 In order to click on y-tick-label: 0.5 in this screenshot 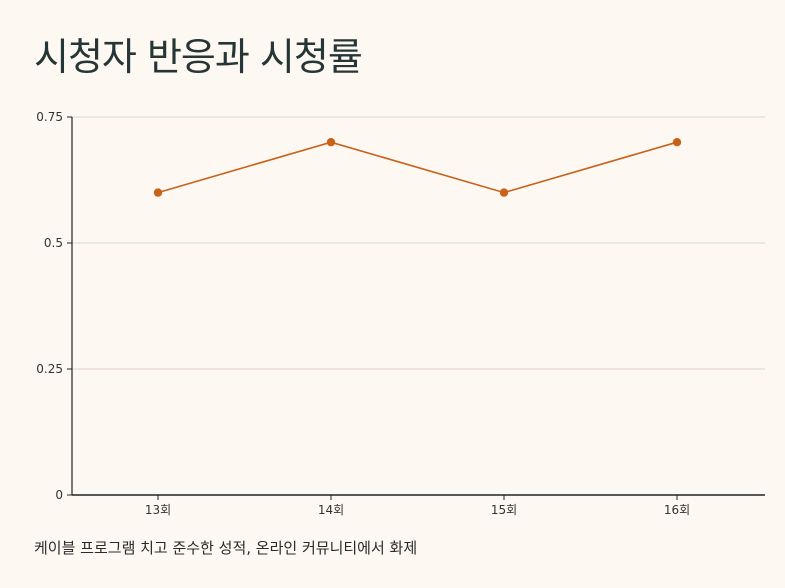, I will do `click(53, 243)`.